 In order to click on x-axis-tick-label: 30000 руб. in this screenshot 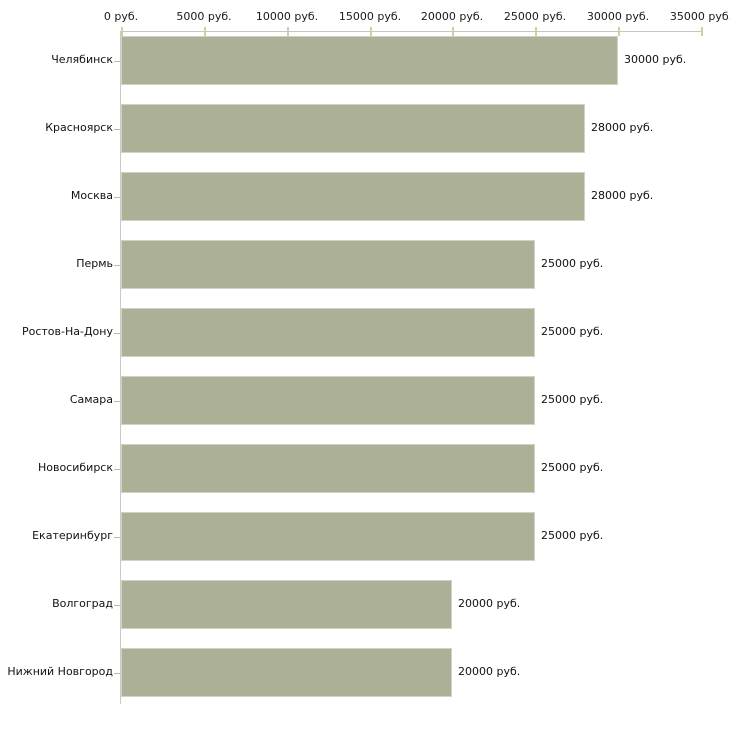, I will do `click(618, 16)`.